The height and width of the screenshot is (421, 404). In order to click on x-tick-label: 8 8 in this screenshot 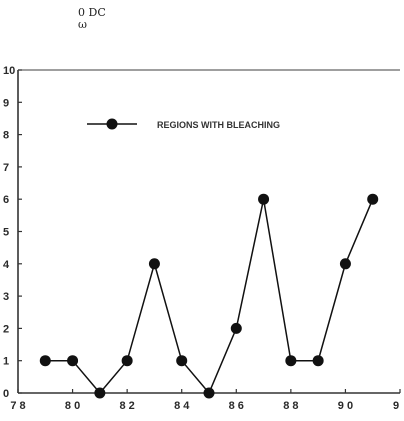, I will do `click(290, 406)`.